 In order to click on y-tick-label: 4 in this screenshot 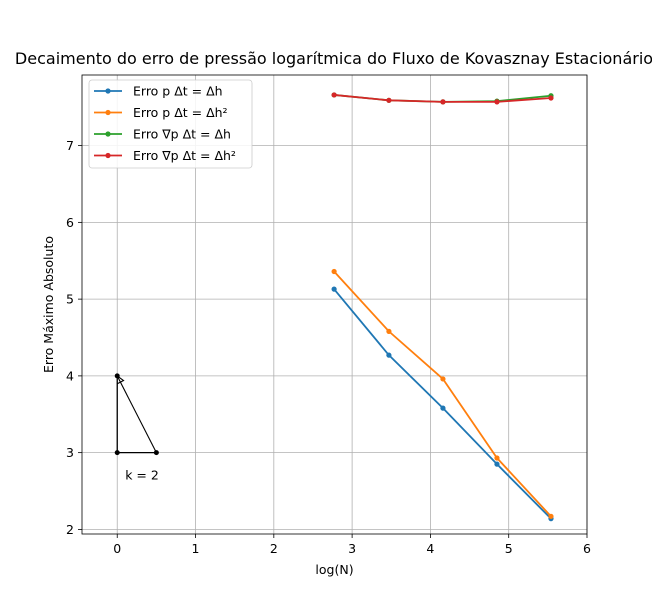, I will do `click(70, 375)`.